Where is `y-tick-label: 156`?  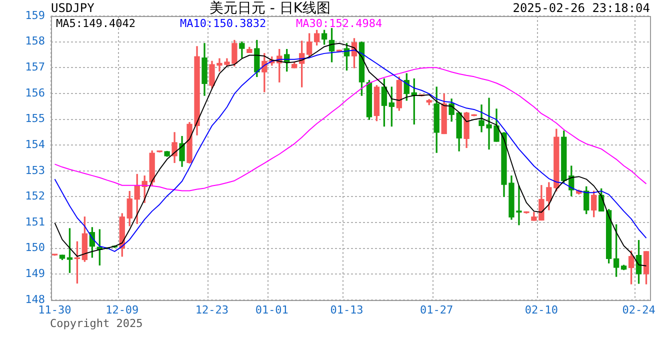
y-tick-label: 156 is located at coordinates (35, 93).